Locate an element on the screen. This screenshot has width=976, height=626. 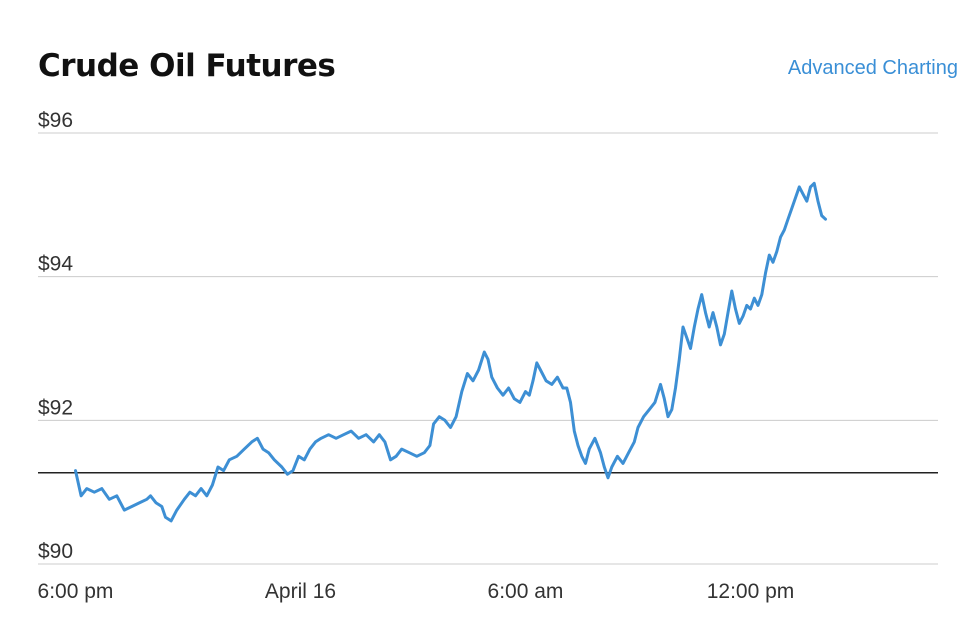
x-tick-label: 6:00 am is located at coordinates (526, 591).